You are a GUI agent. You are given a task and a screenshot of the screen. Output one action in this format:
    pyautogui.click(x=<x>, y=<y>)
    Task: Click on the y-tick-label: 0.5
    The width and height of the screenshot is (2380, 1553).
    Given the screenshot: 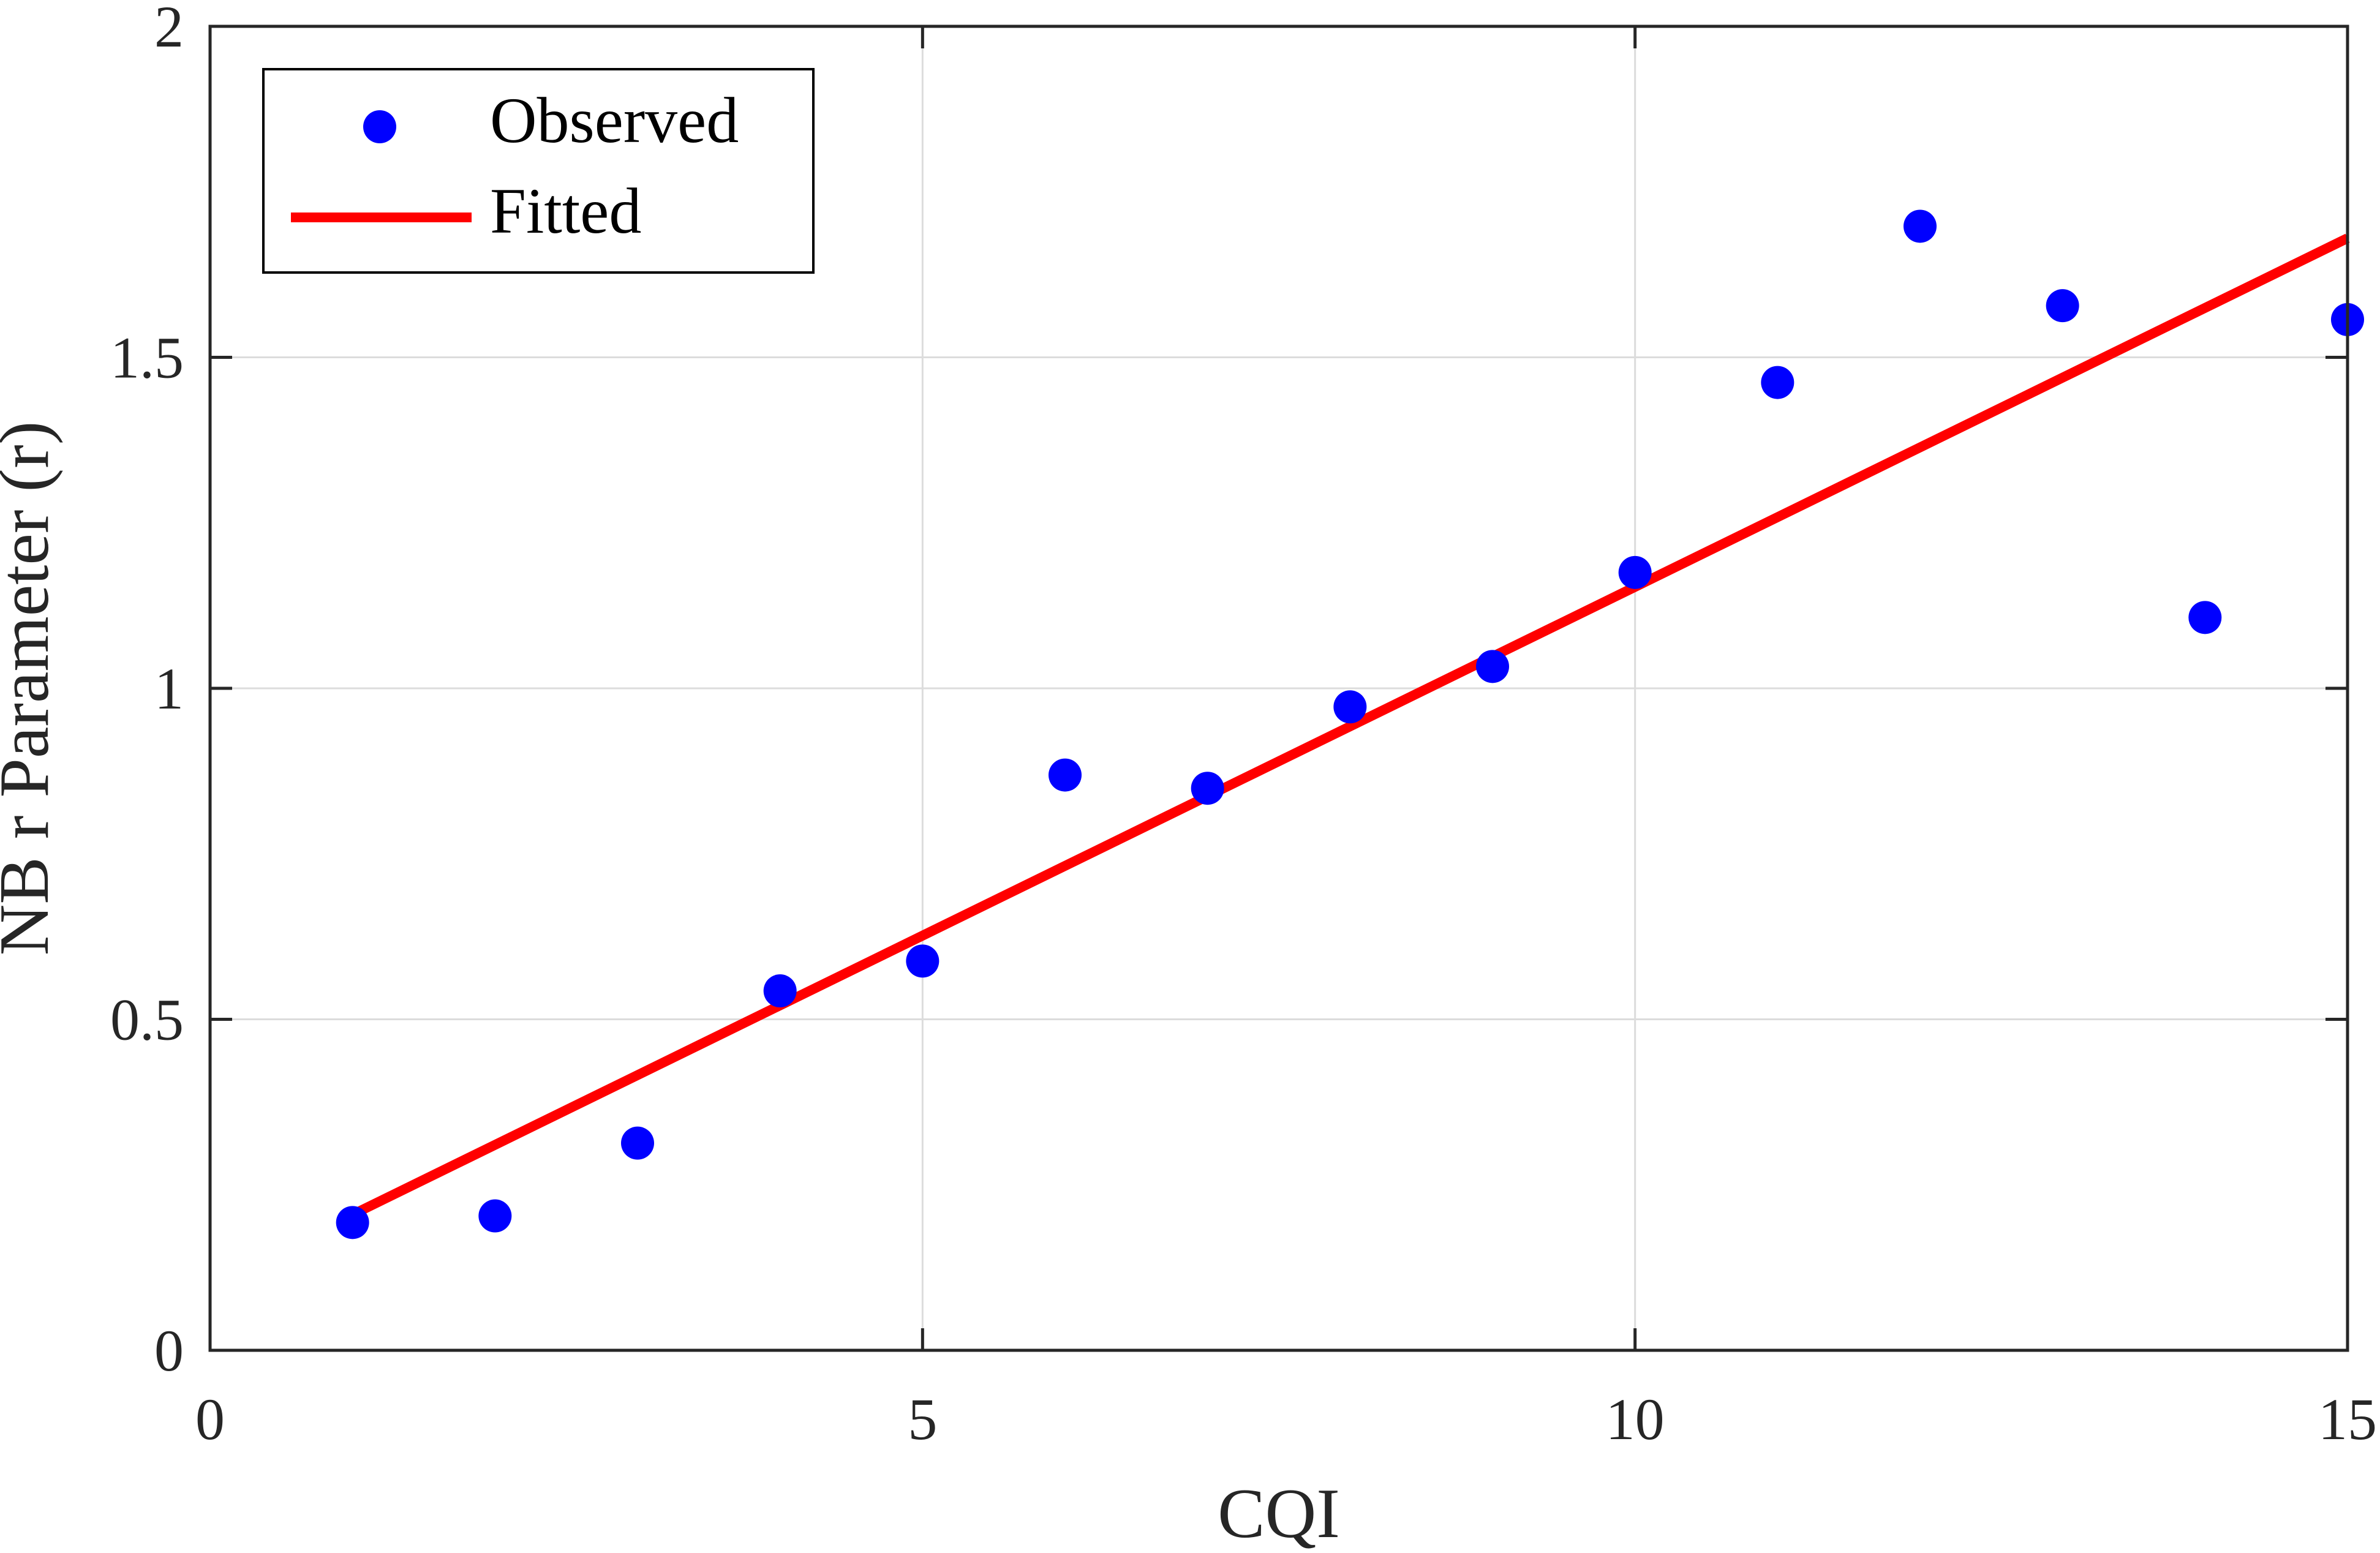 What is the action you would take?
    pyautogui.click(x=147, y=1020)
    